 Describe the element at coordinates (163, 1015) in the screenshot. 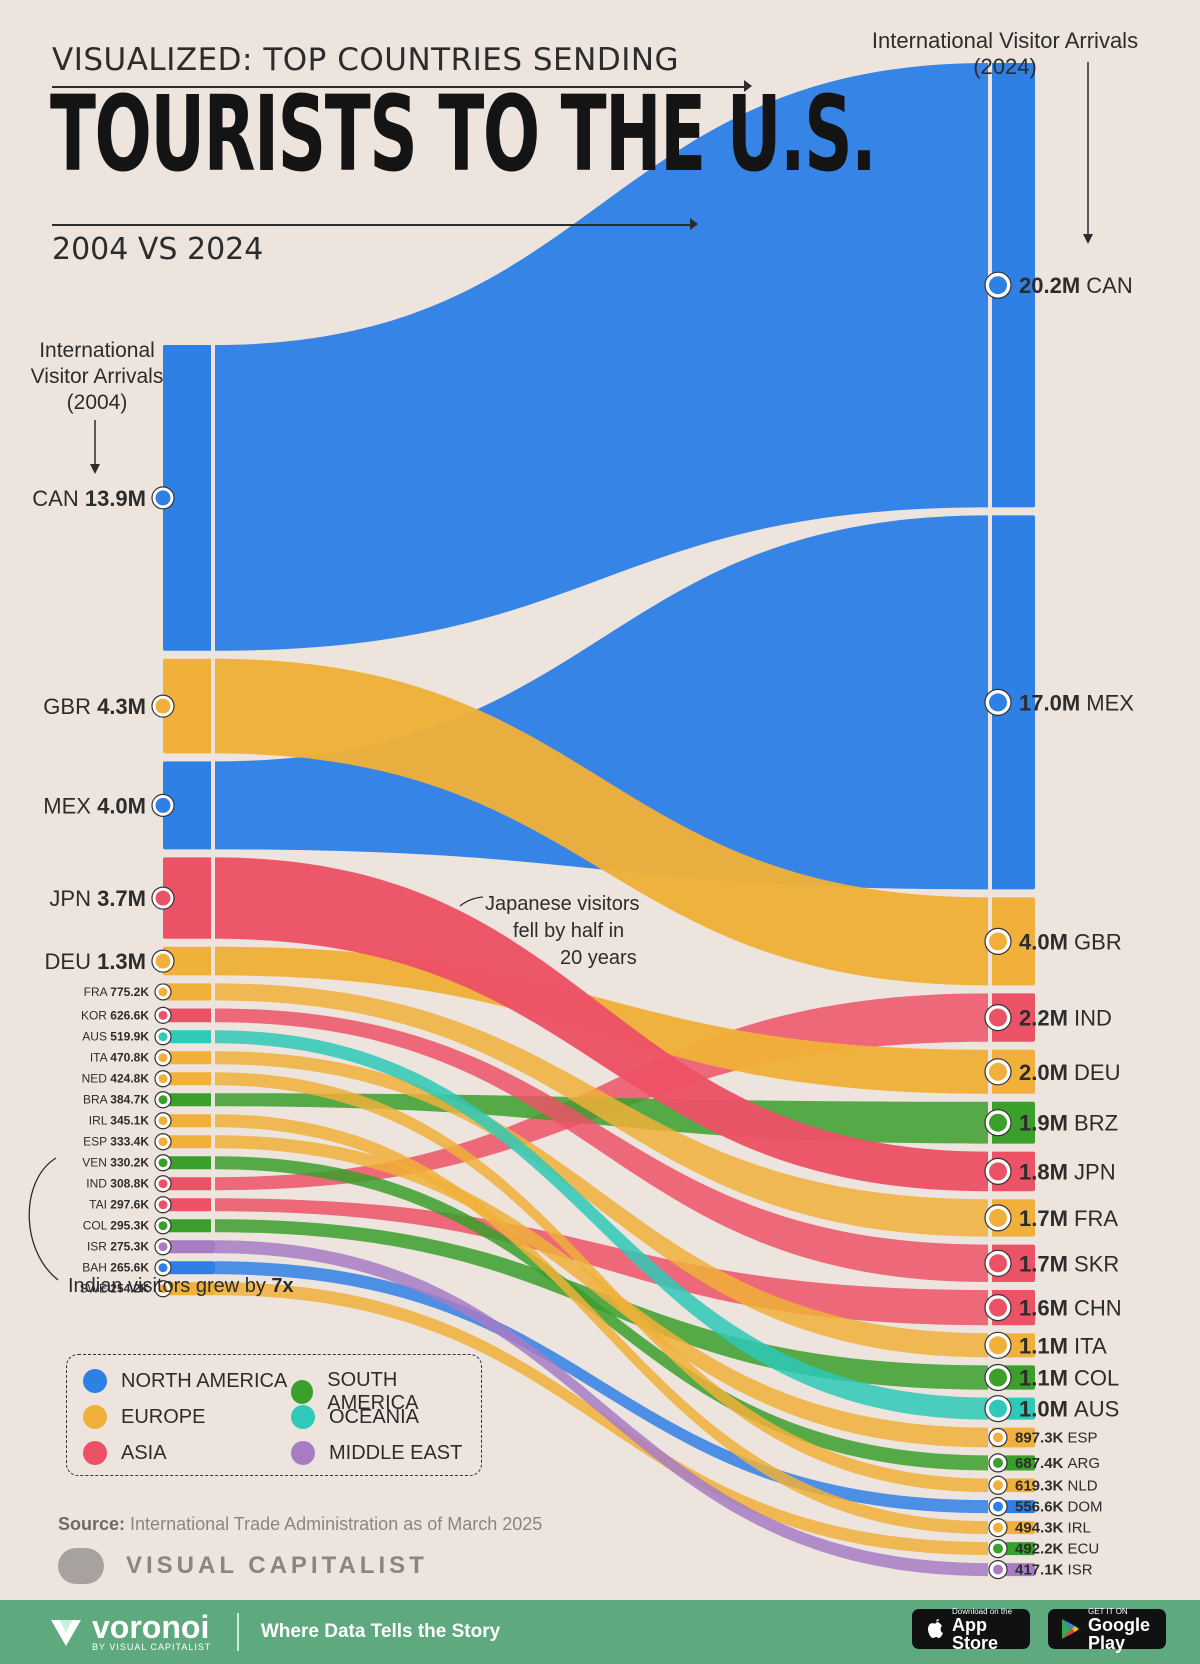

I see `flag-fill-kor-2004` at that location.